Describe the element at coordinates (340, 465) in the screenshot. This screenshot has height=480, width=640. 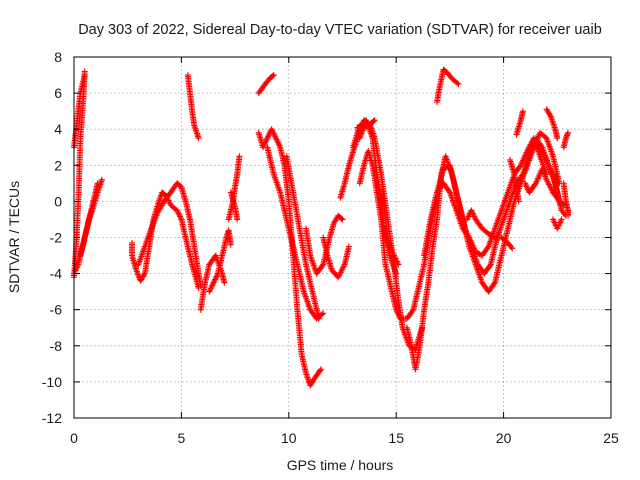
I see `x-axis-label: GPS time / hours` at that location.